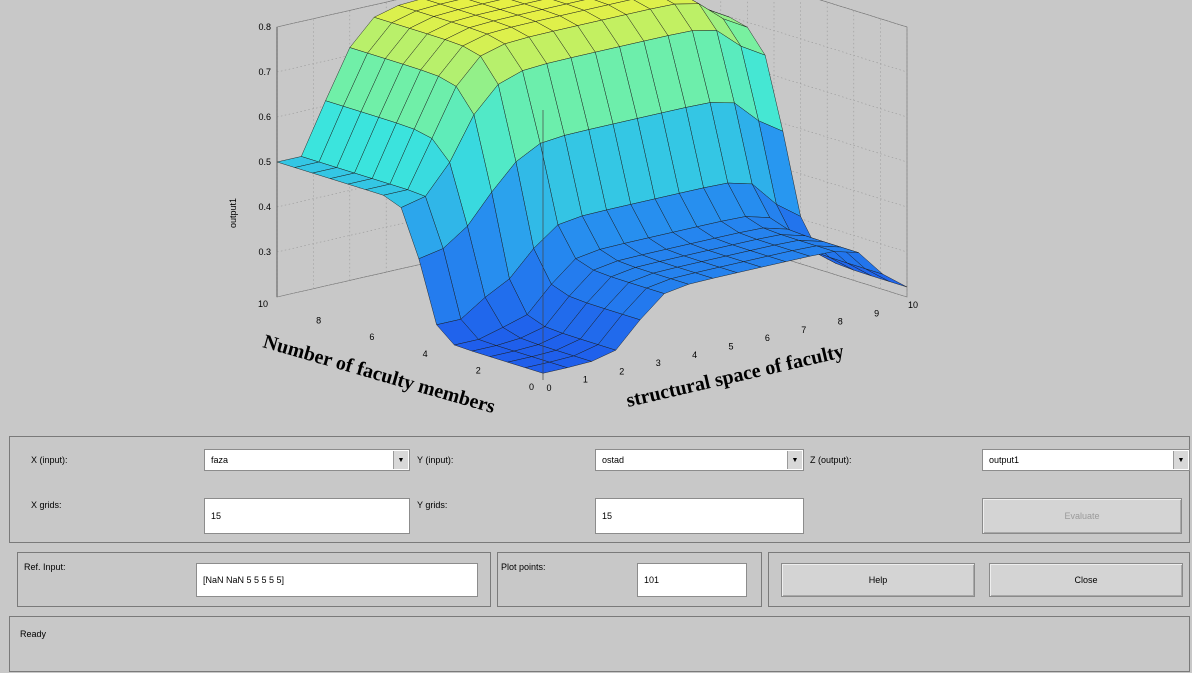 The width and height of the screenshot is (1192, 673). I want to click on x-tick-label: 4, so click(694, 355).